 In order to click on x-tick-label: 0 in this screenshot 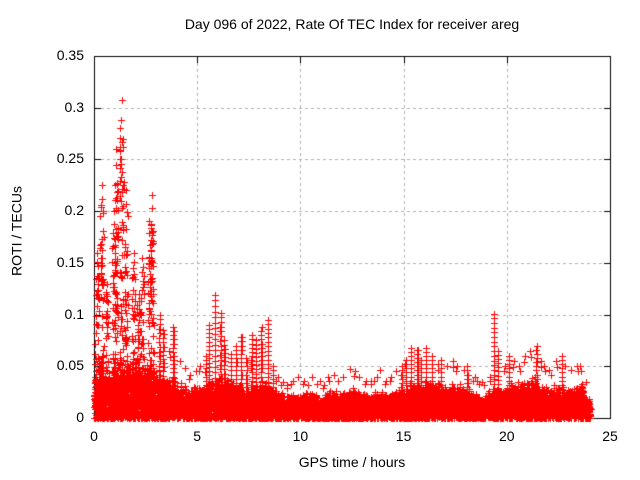, I will do `click(94, 436)`.